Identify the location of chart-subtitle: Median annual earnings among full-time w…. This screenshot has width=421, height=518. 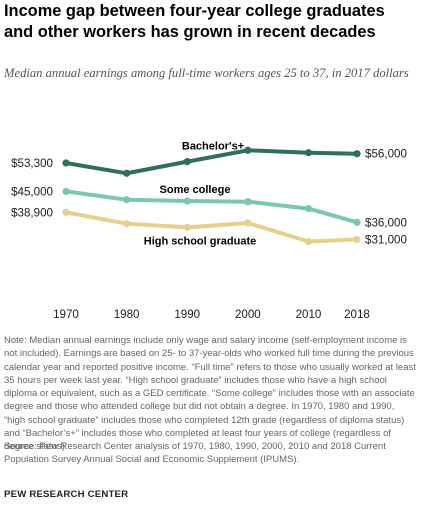
(206, 73).